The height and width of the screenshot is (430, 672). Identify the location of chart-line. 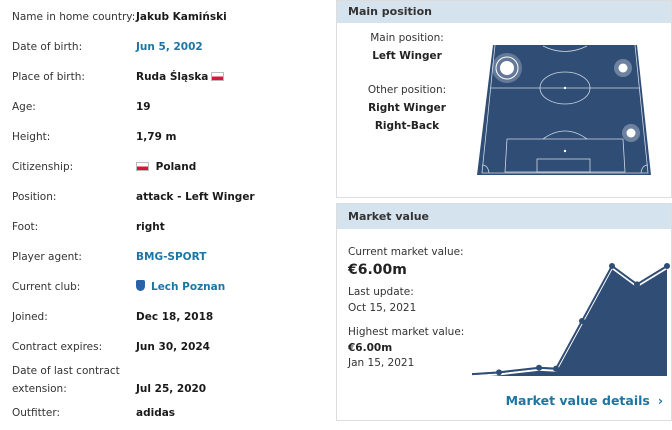
(570, 320).